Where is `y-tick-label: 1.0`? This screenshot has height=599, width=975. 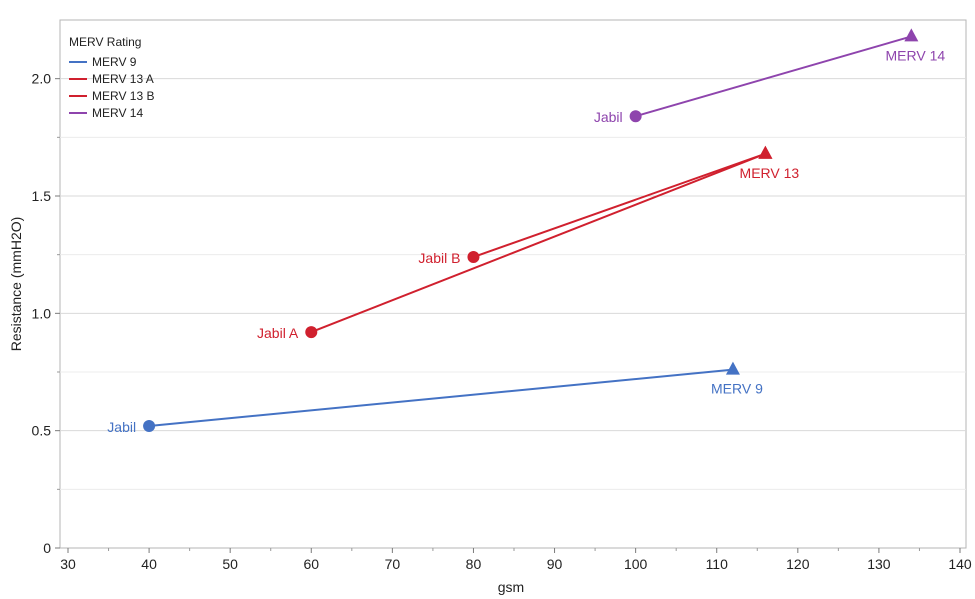 y-tick-label: 1.0 is located at coordinates (42, 313).